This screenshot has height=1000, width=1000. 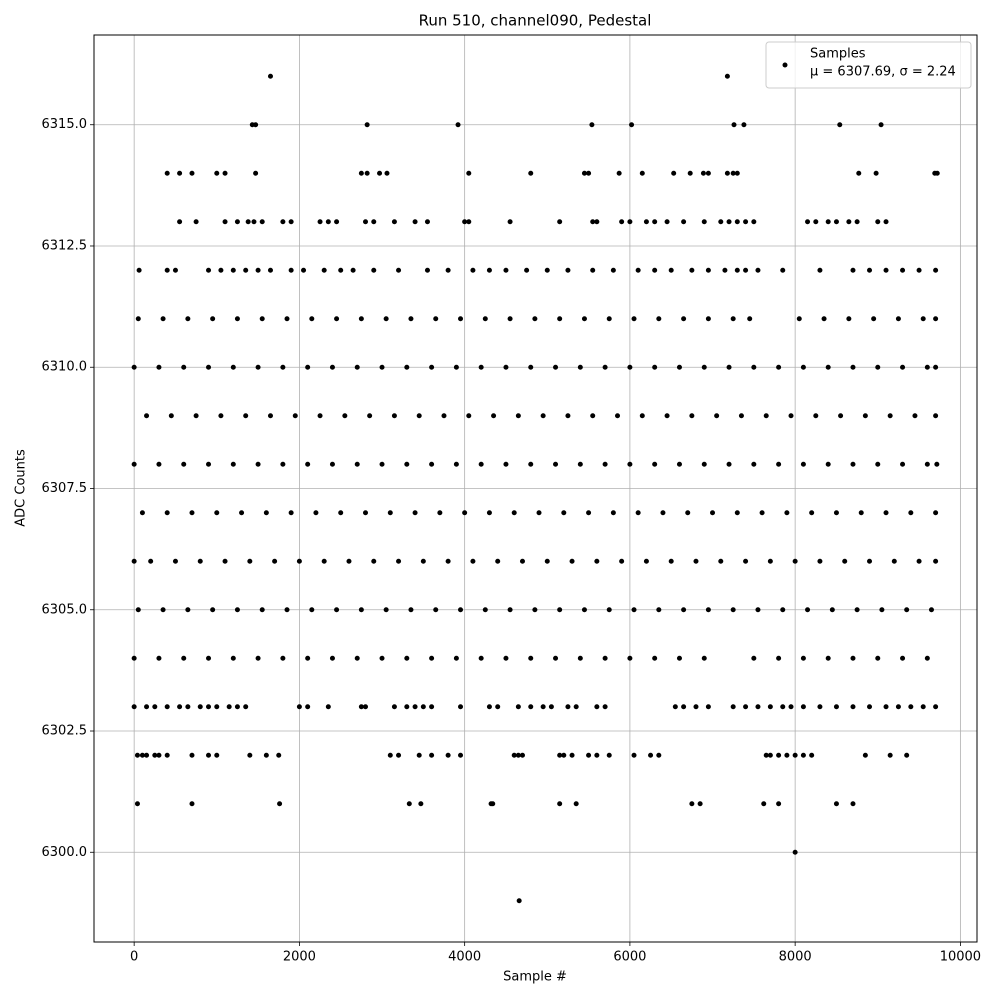 I want to click on x-axis-label: Sample #, so click(x=535, y=977).